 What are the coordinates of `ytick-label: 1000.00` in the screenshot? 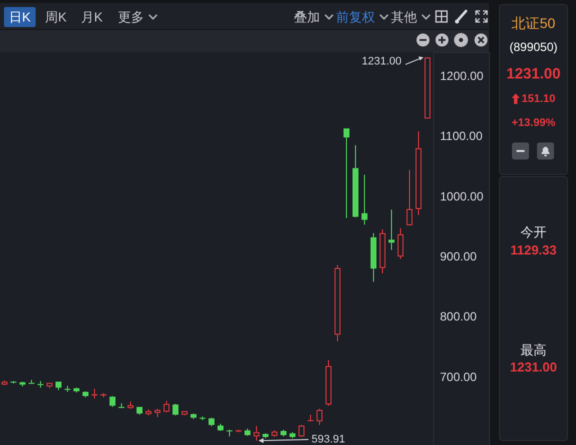 It's located at (462, 196).